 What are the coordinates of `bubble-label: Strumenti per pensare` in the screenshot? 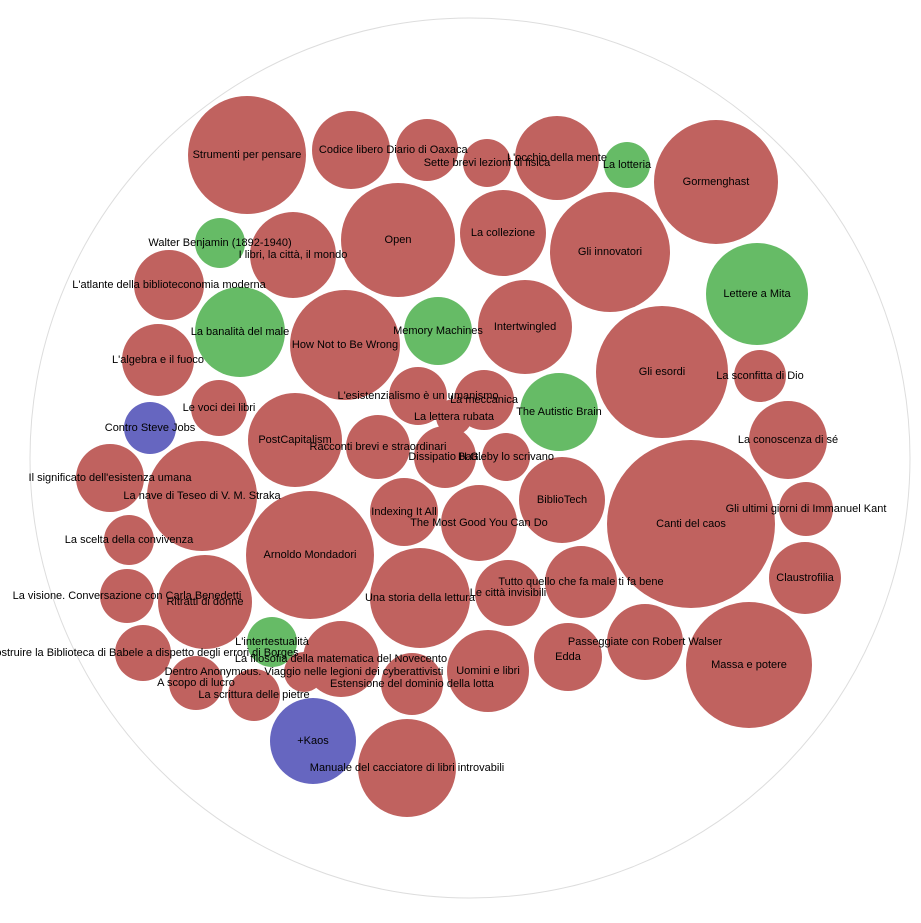 It's located at (247, 155).